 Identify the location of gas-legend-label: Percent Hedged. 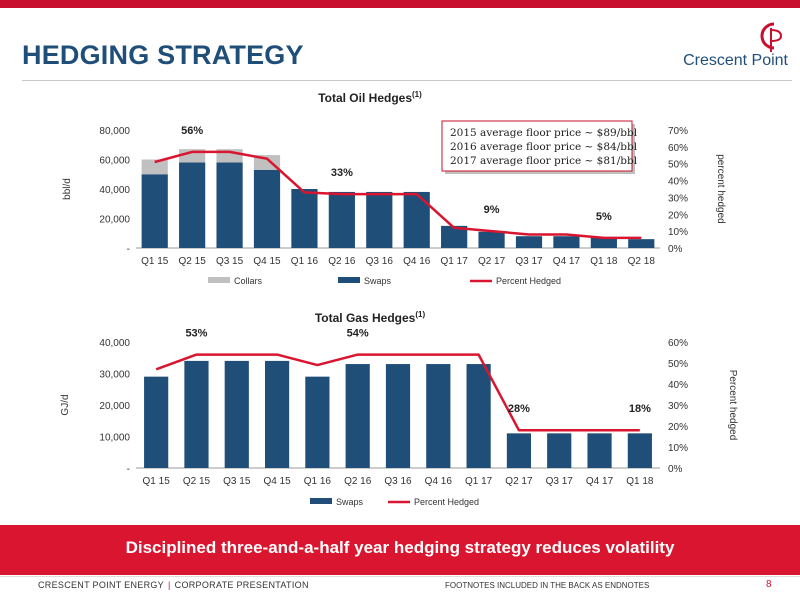
(446, 502).